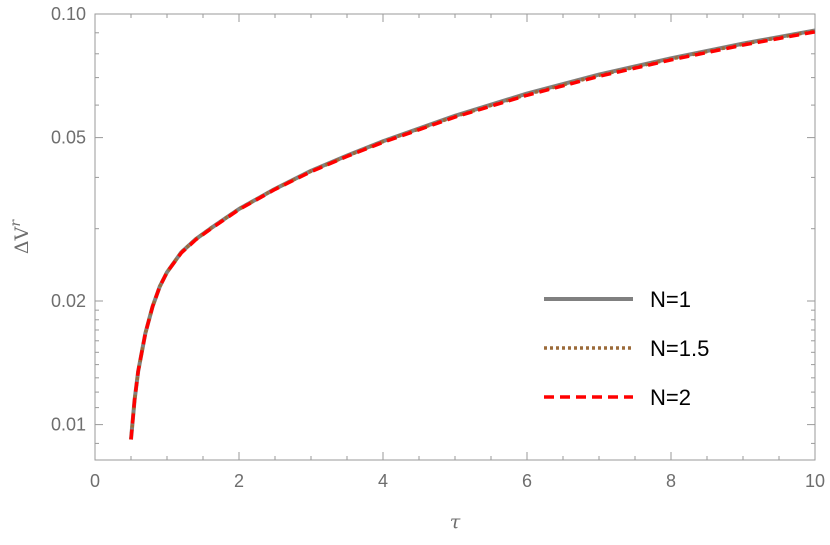  I want to click on y-tick-label: 0.02, so click(68, 301).